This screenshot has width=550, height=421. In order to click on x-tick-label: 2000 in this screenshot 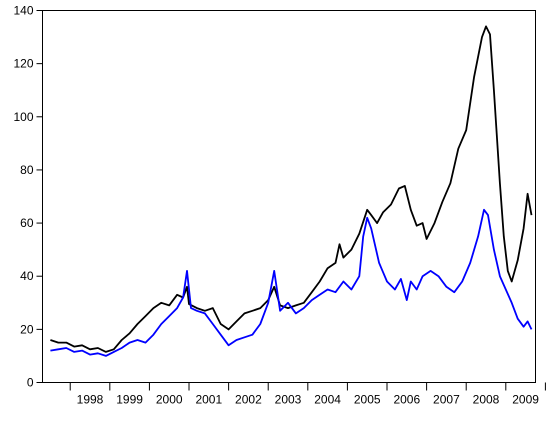, I will do `click(169, 400)`.